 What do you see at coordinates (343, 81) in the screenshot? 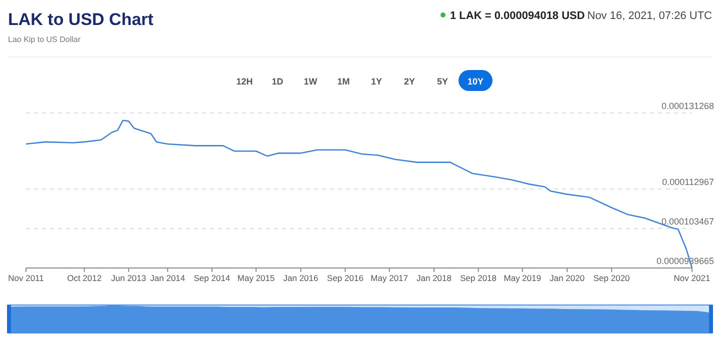
I see `text: 1M` at bounding box center [343, 81].